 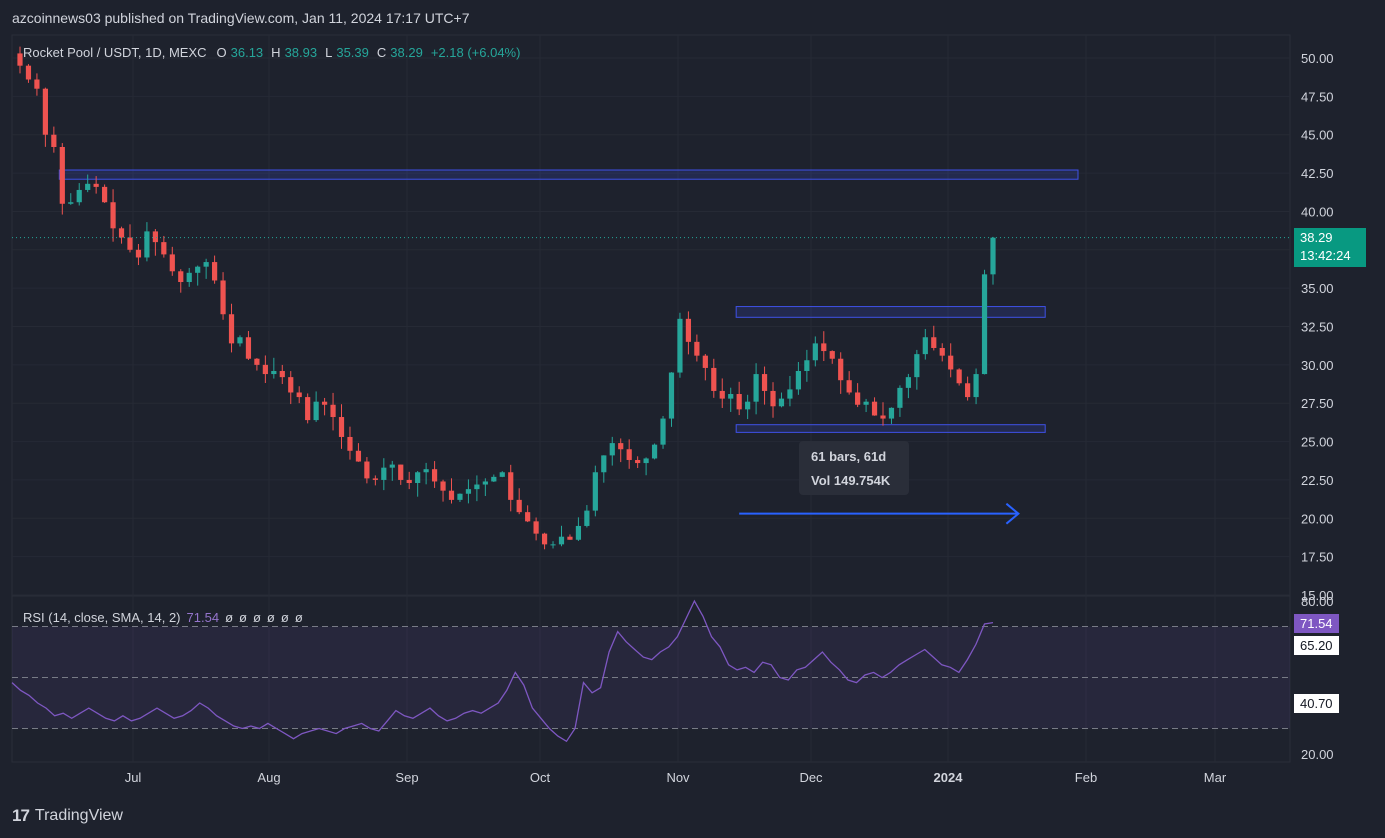 What do you see at coordinates (1317, 211) in the screenshot?
I see `price-tick-label: 40.00` at bounding box center [1317, 211].